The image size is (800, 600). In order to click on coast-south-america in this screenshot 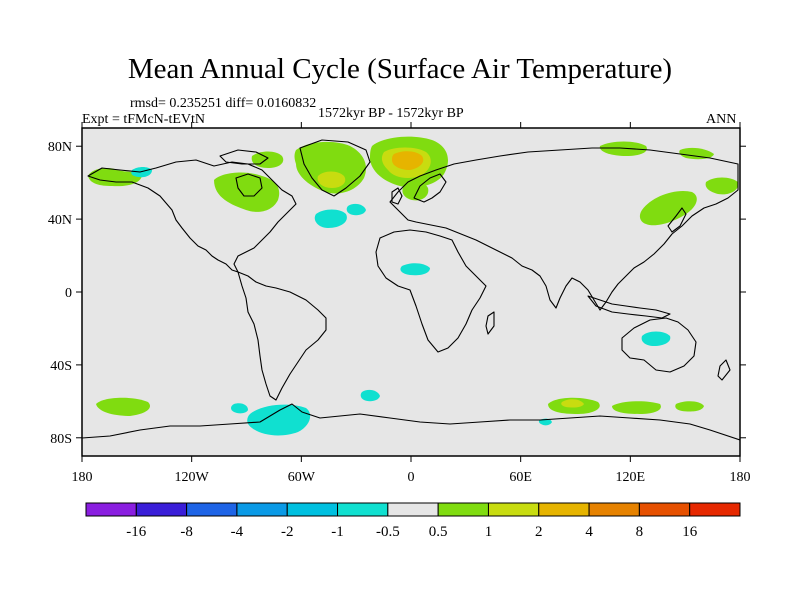, I will do `click(282, 336)`.